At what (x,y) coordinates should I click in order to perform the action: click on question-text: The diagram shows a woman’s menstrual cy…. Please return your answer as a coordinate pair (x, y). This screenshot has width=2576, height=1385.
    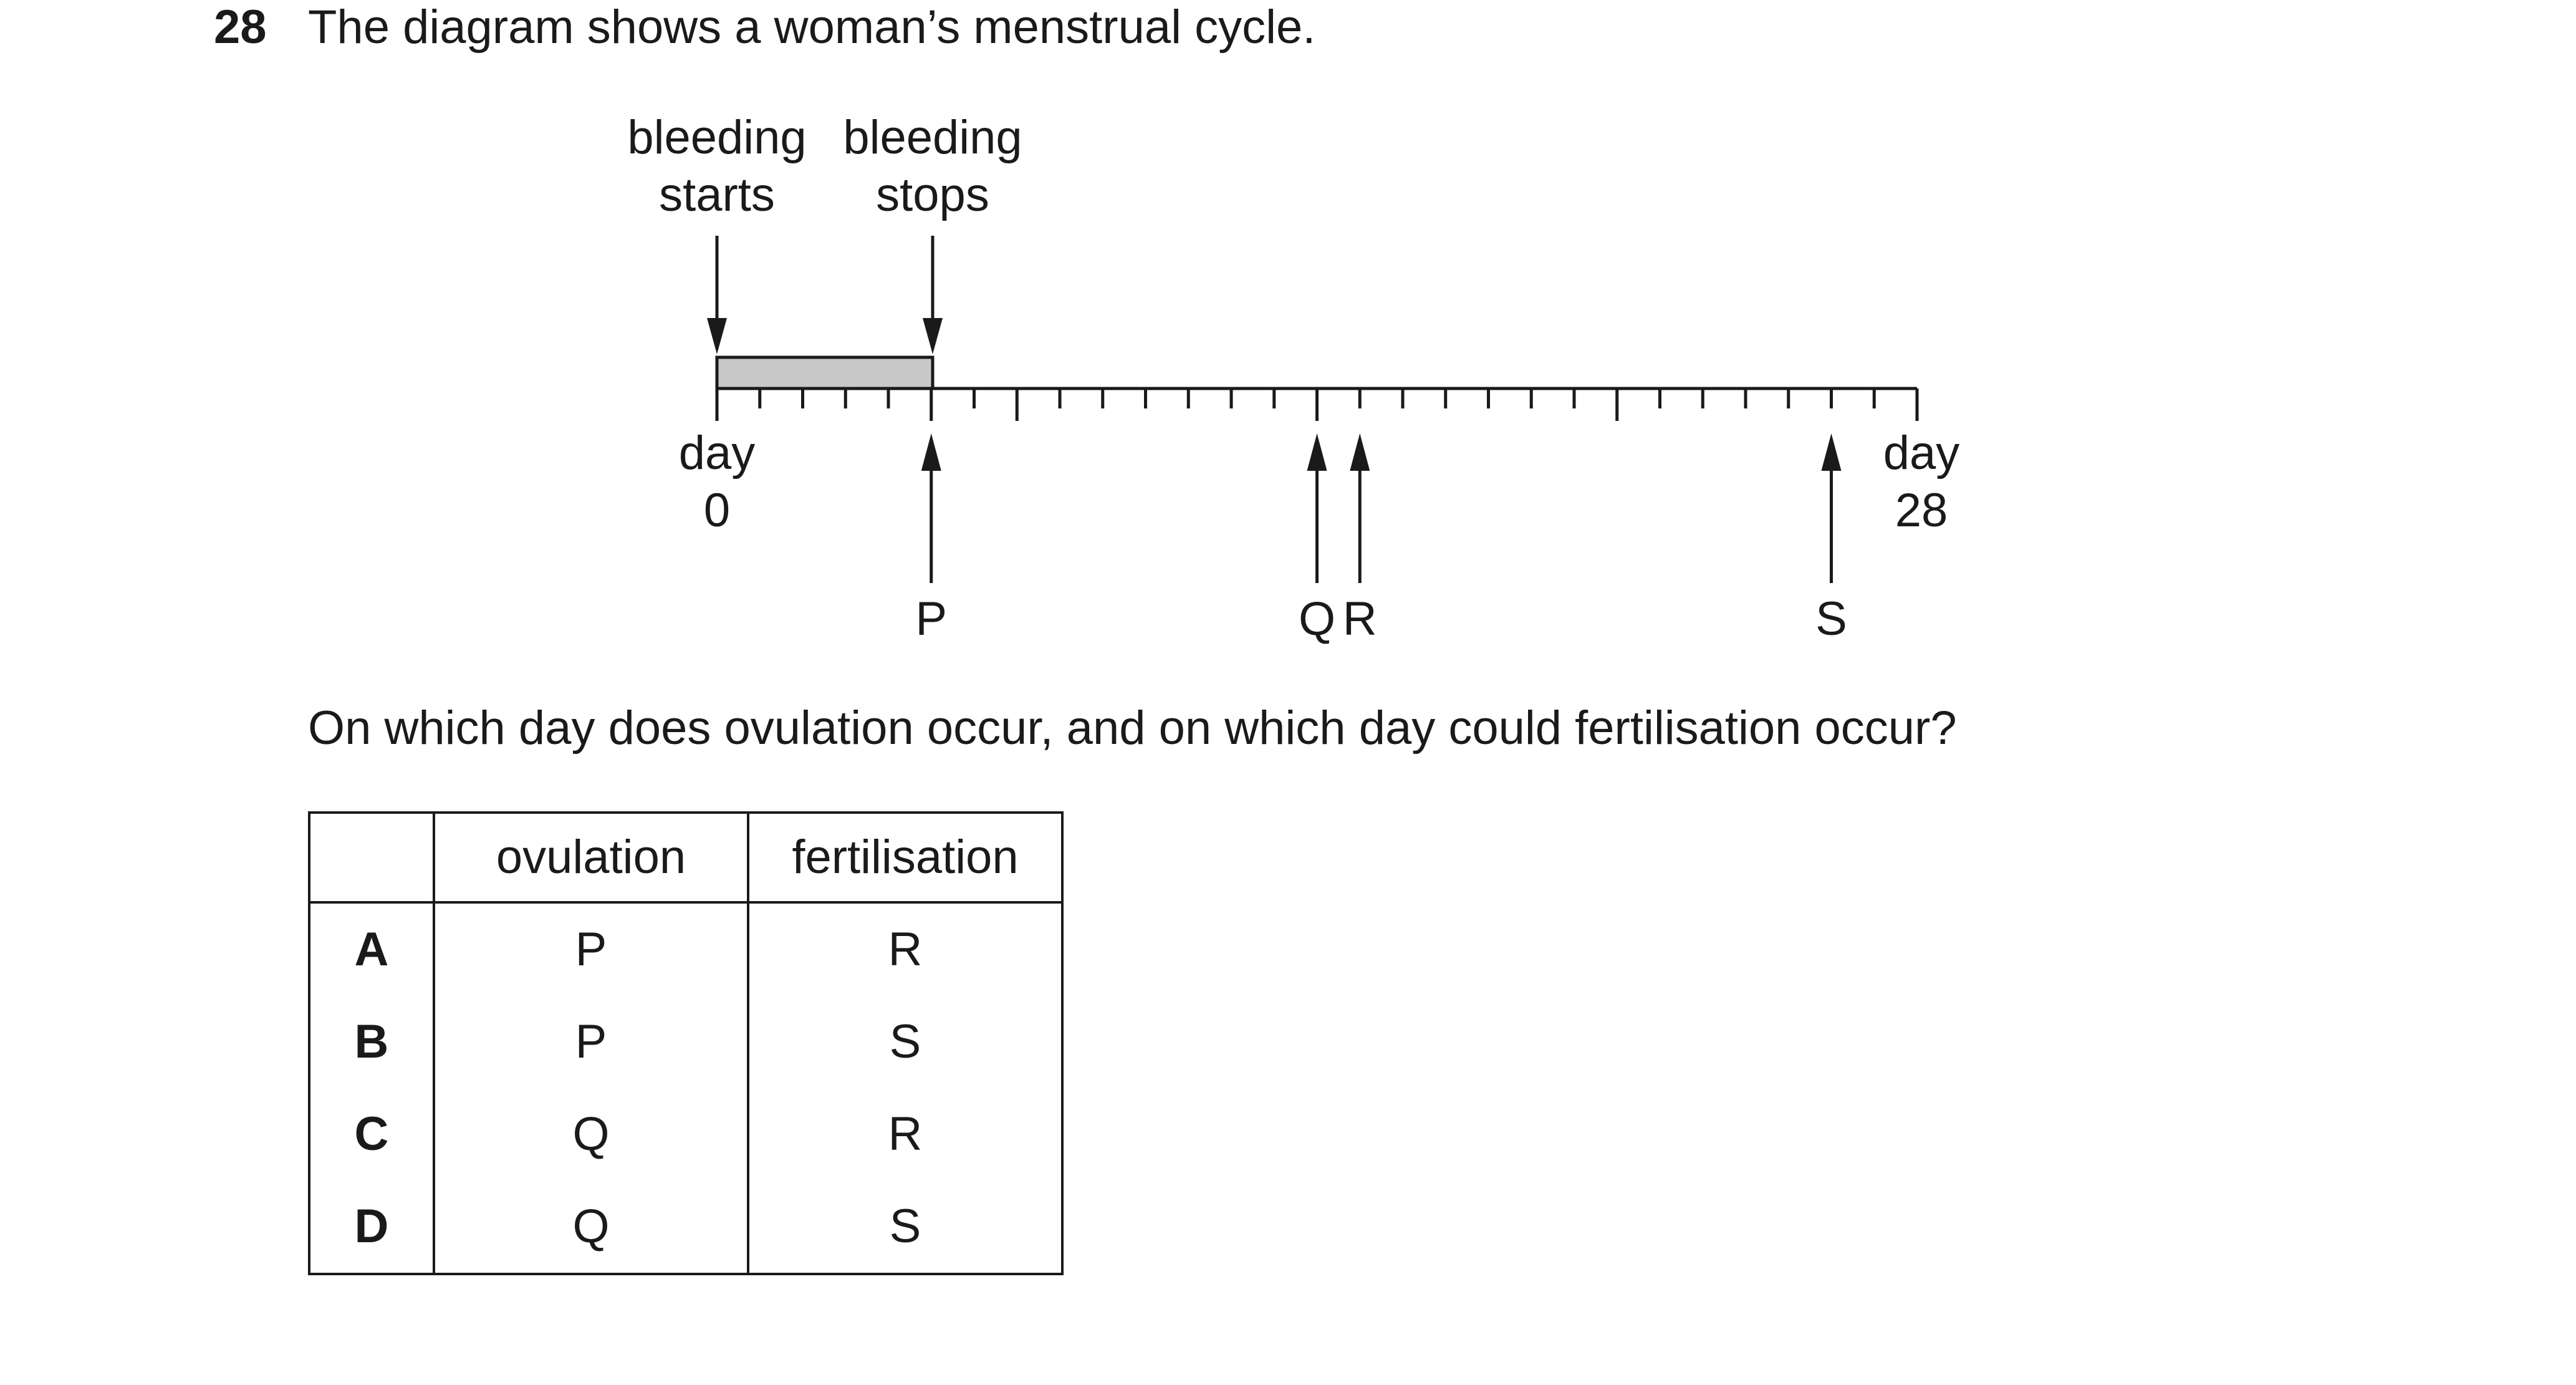
    Looking at the image, I should click on (812, 27).